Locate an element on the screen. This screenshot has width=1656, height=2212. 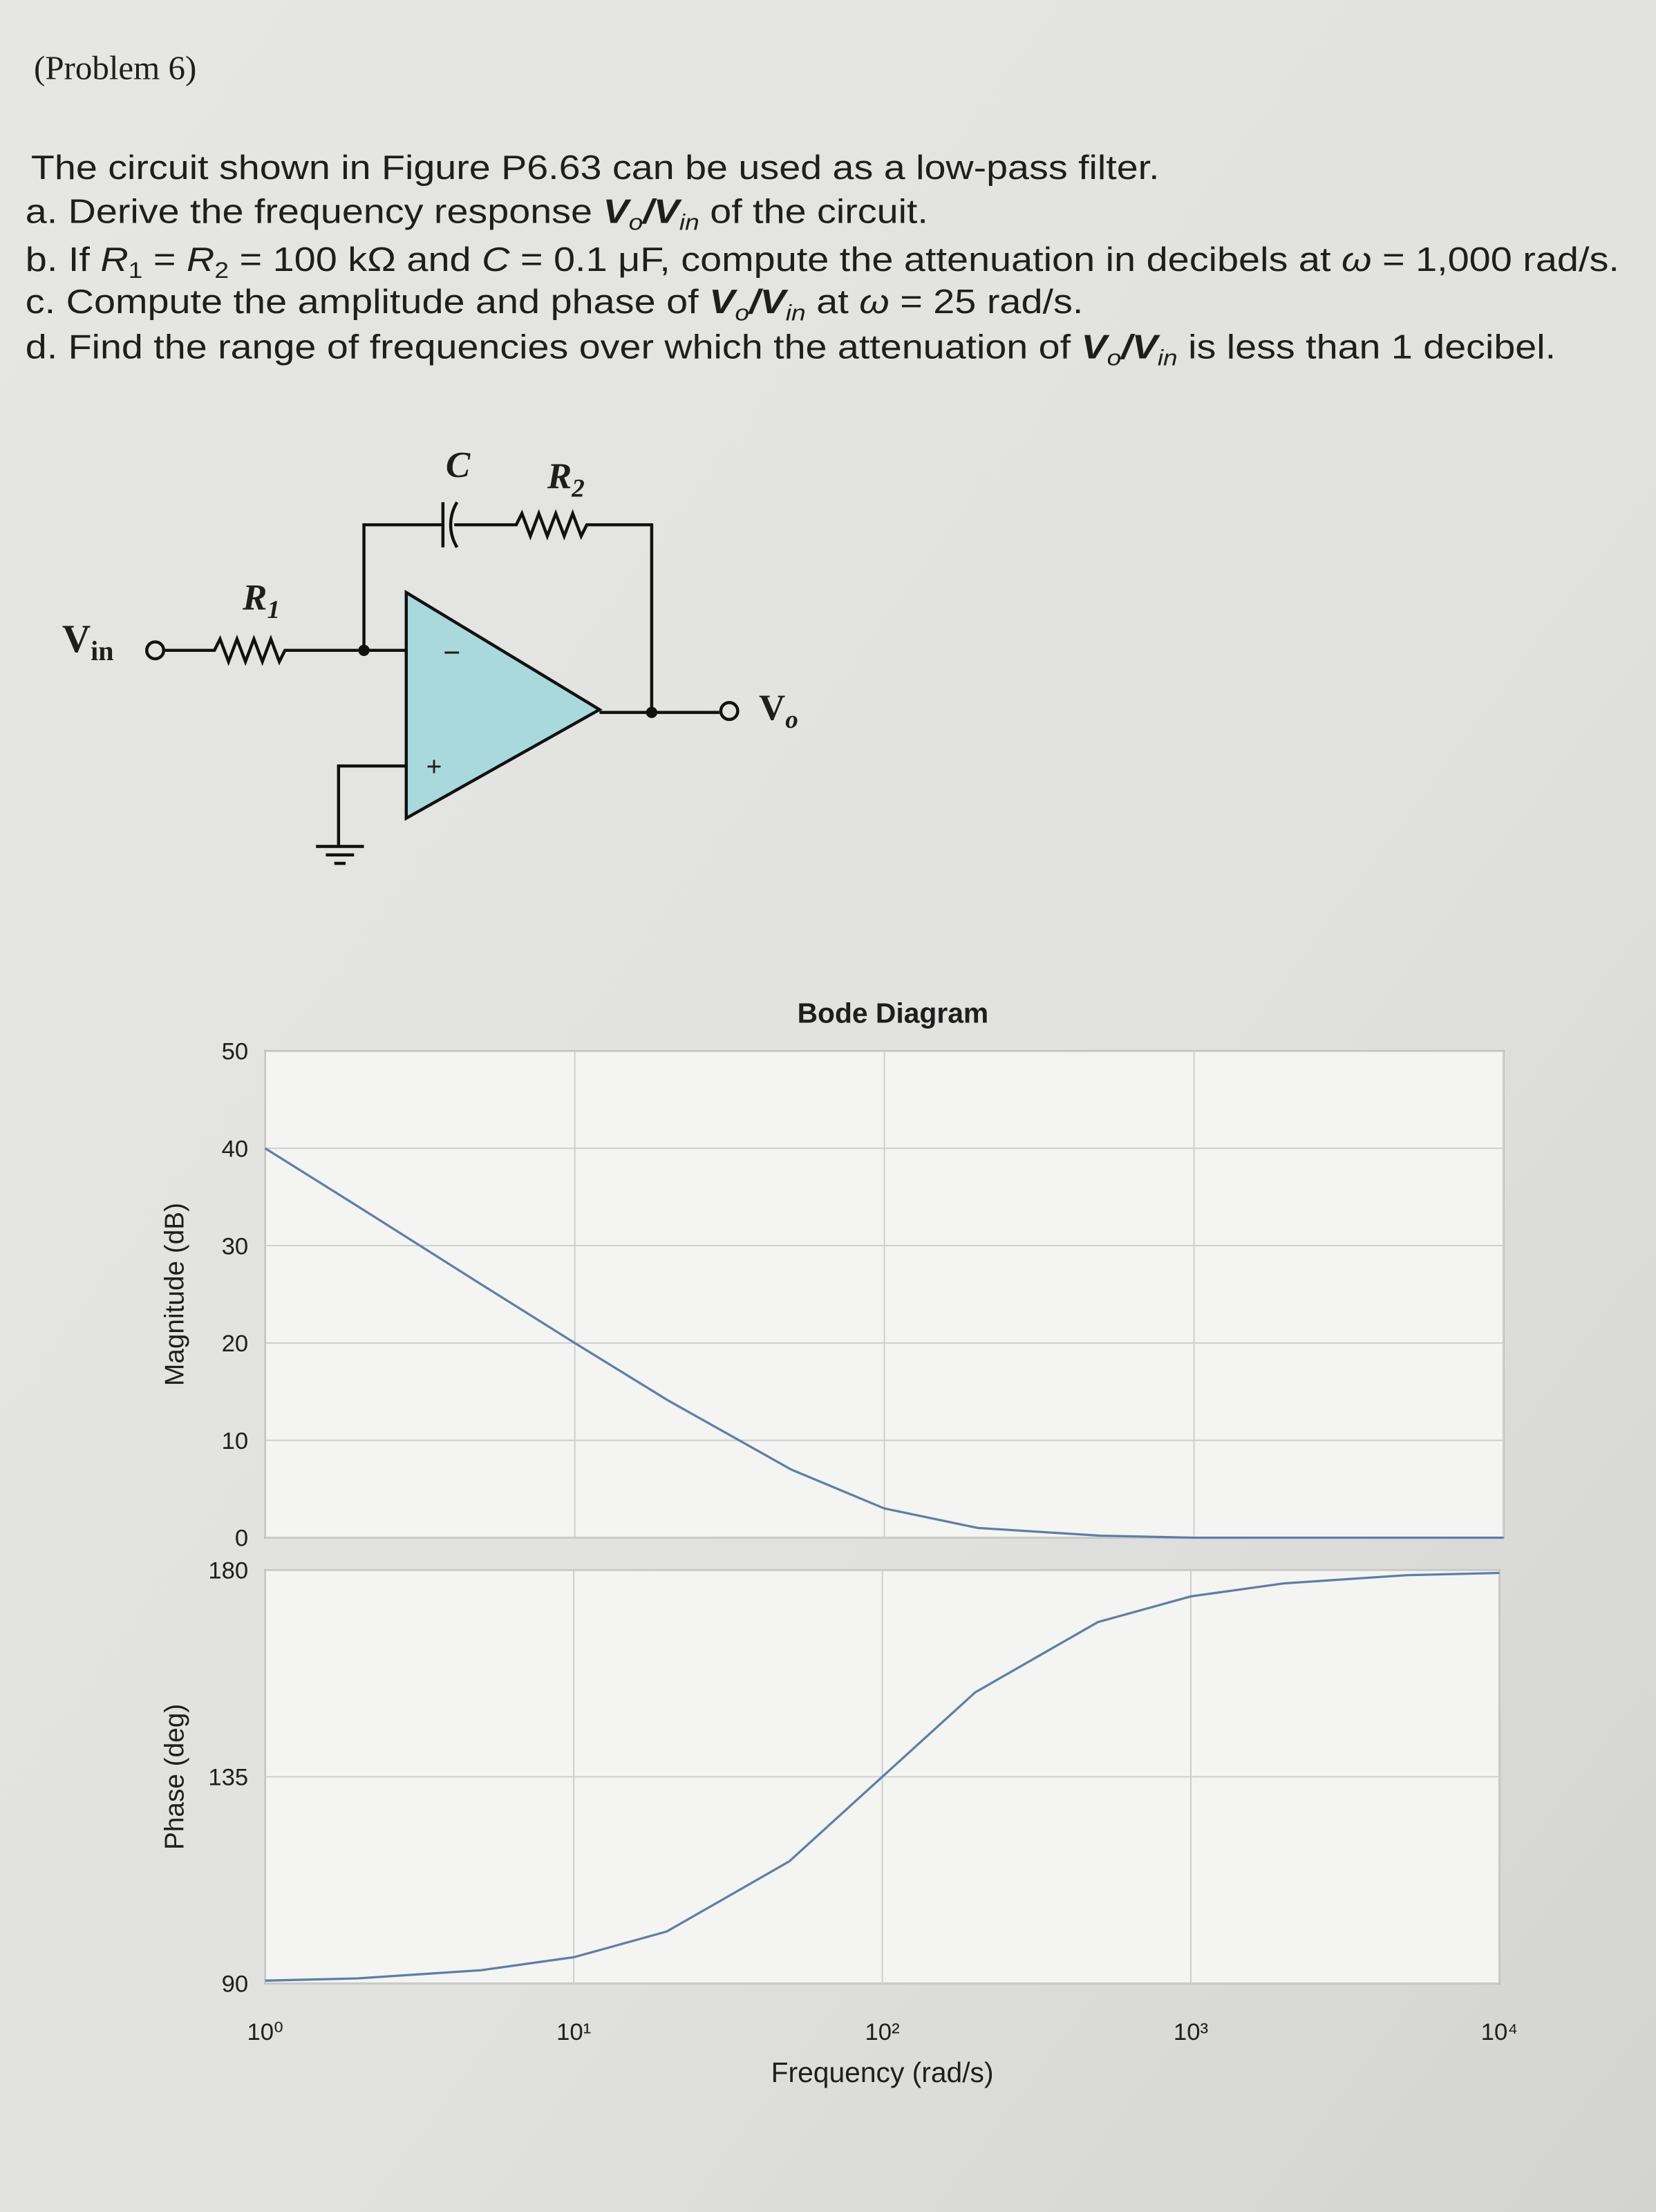
text-segment: a. Derive the frequency response is located at coordinates (314, 211).